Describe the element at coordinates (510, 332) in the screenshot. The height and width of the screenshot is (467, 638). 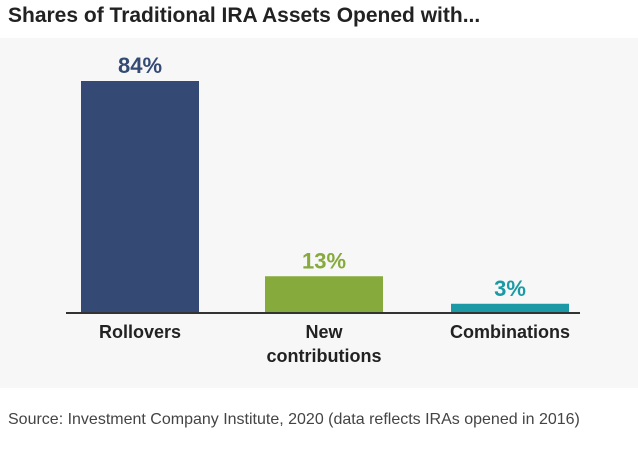
I see `category-label-2-0: Combinations` at that location.